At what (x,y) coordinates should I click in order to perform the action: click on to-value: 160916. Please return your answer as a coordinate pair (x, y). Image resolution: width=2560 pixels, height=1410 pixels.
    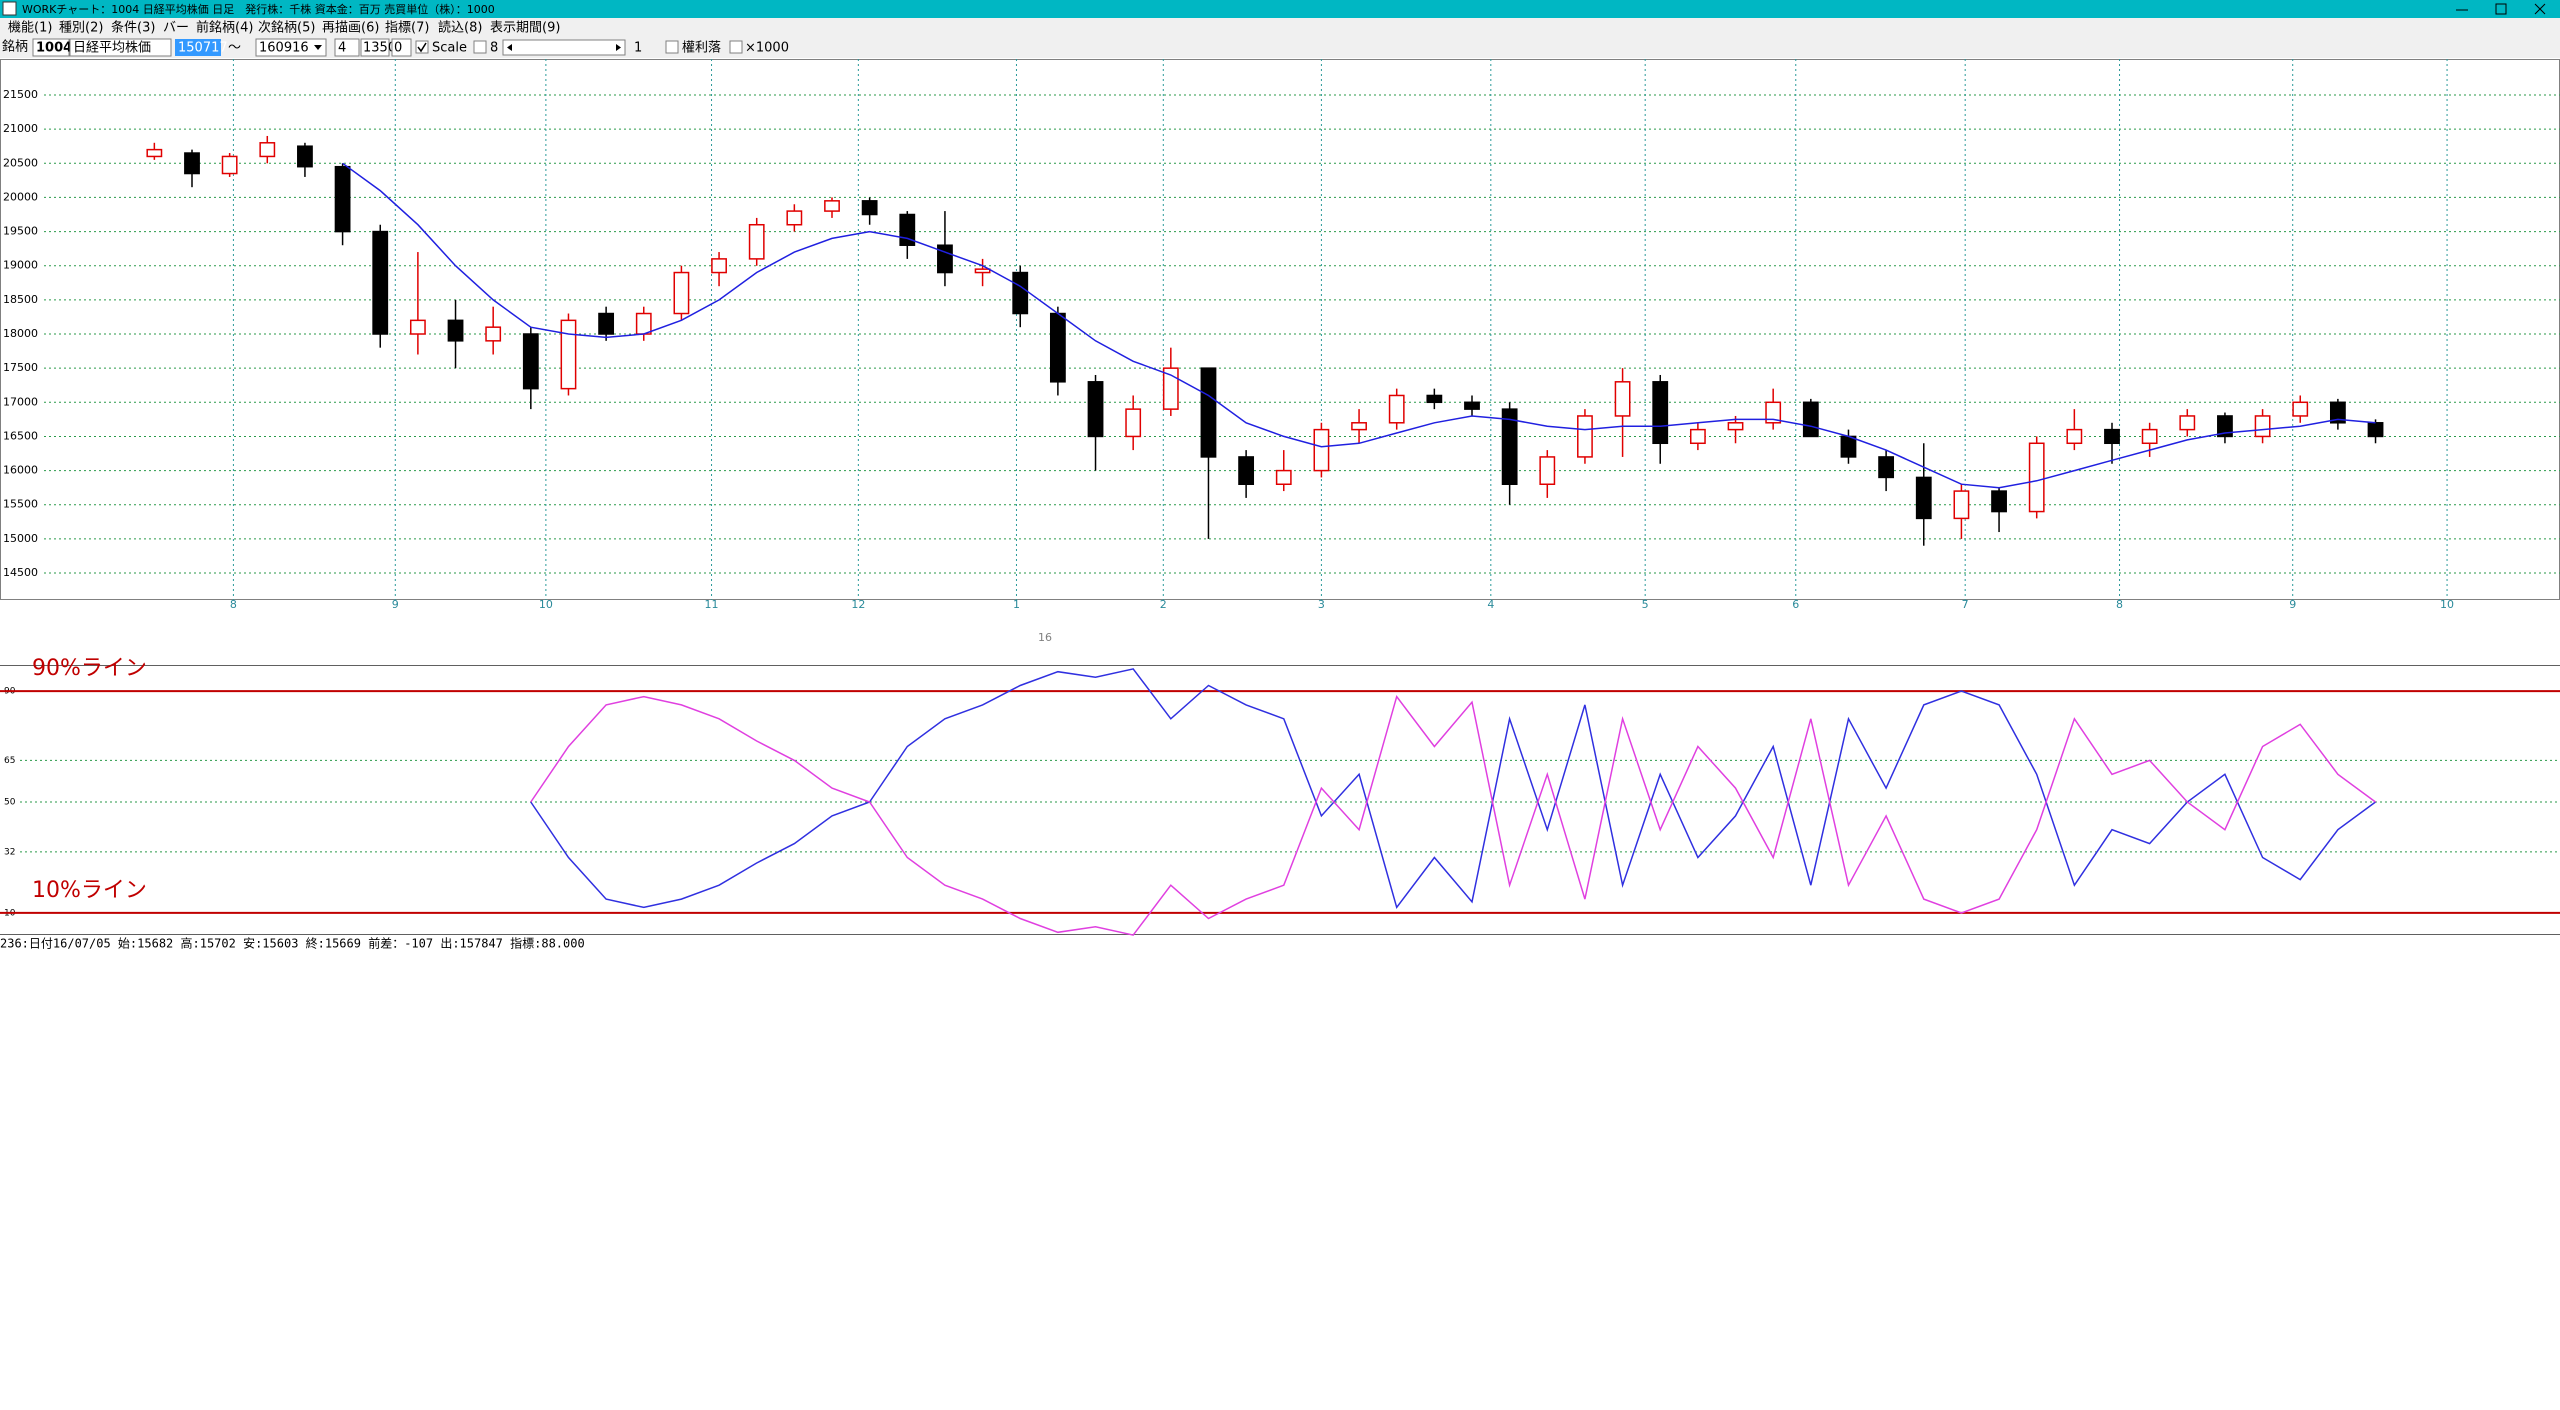
    Looking at the image, I should click on (284, 48).